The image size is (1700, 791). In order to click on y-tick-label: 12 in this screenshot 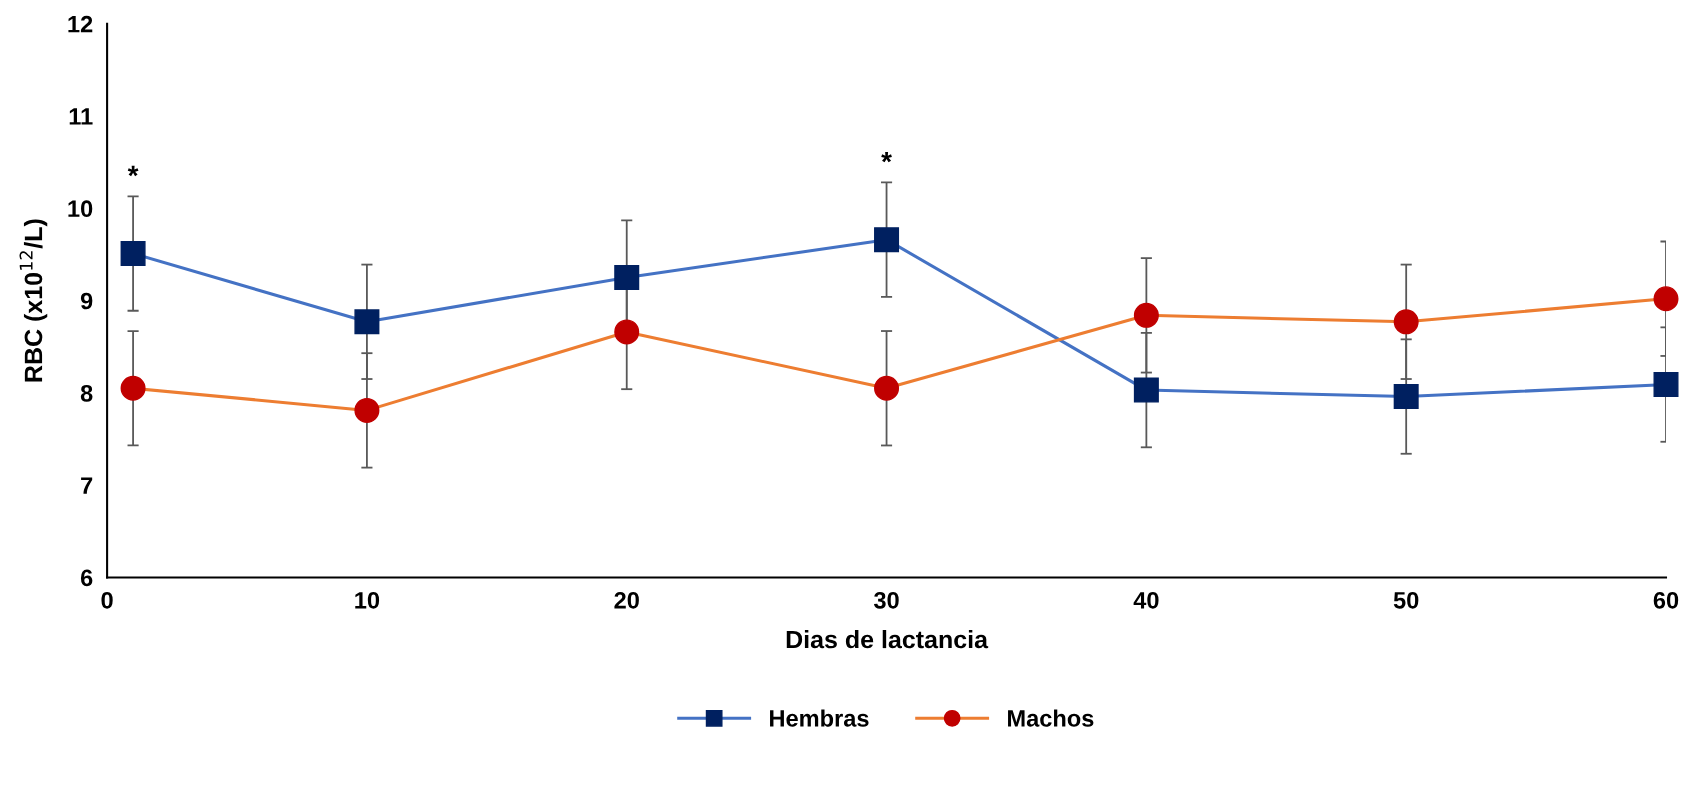, I will do `click(80, 24)`.